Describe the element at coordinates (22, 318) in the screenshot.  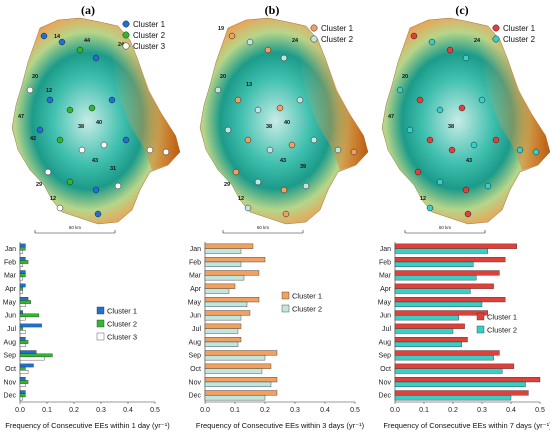
I see `bar-cluster-3-jun` at that location.